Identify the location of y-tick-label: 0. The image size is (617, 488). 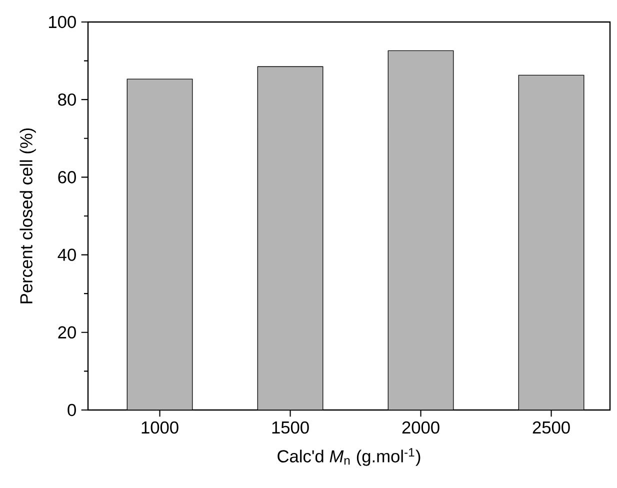
(72, 410).